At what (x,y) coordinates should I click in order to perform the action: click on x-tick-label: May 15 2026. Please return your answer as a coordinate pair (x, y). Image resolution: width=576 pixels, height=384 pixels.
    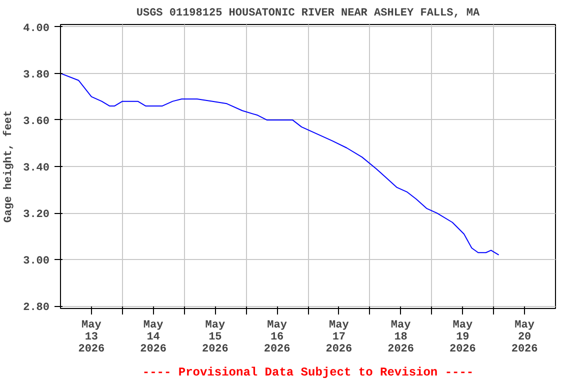
    Looking at the image, I should click on (215, 338).